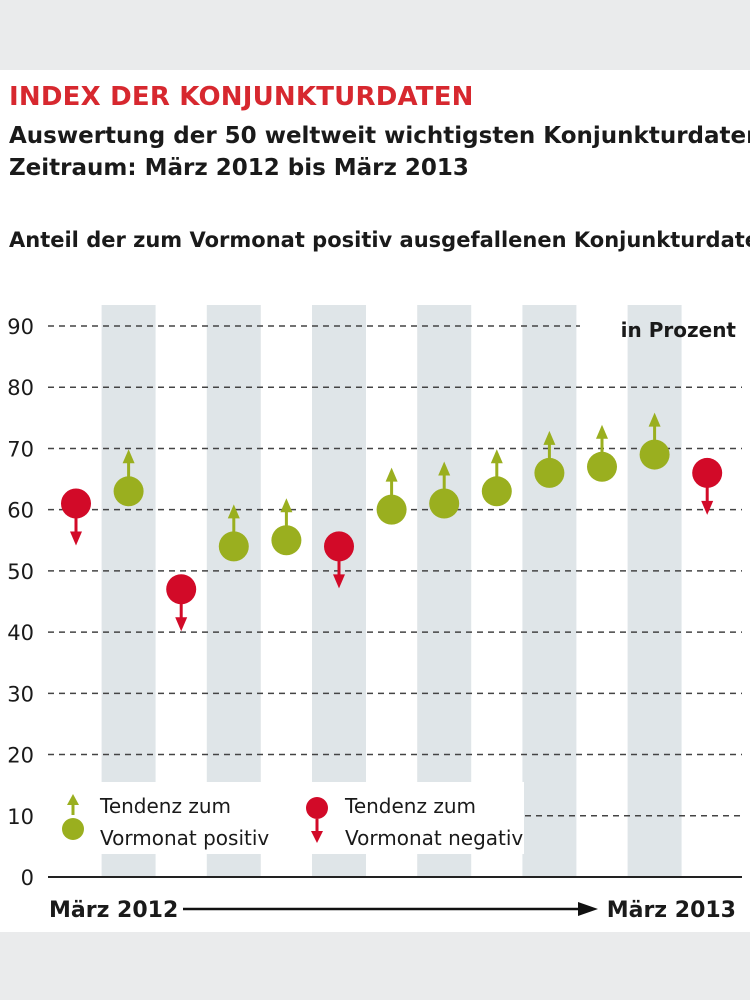  I want to click on y-tick-label: 10, so click(20, 817).